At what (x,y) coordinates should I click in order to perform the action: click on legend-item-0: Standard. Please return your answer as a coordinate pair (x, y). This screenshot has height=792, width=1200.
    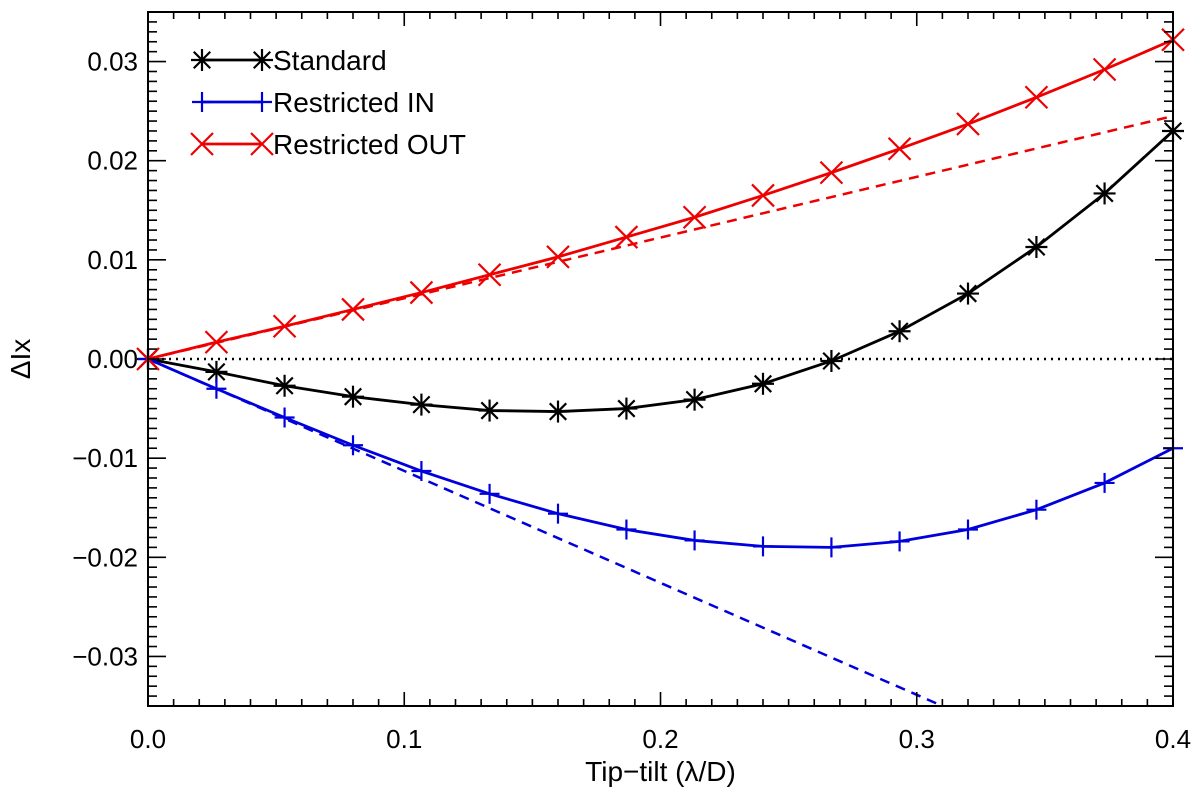
    Looking at the image, I should click on (289, 60).